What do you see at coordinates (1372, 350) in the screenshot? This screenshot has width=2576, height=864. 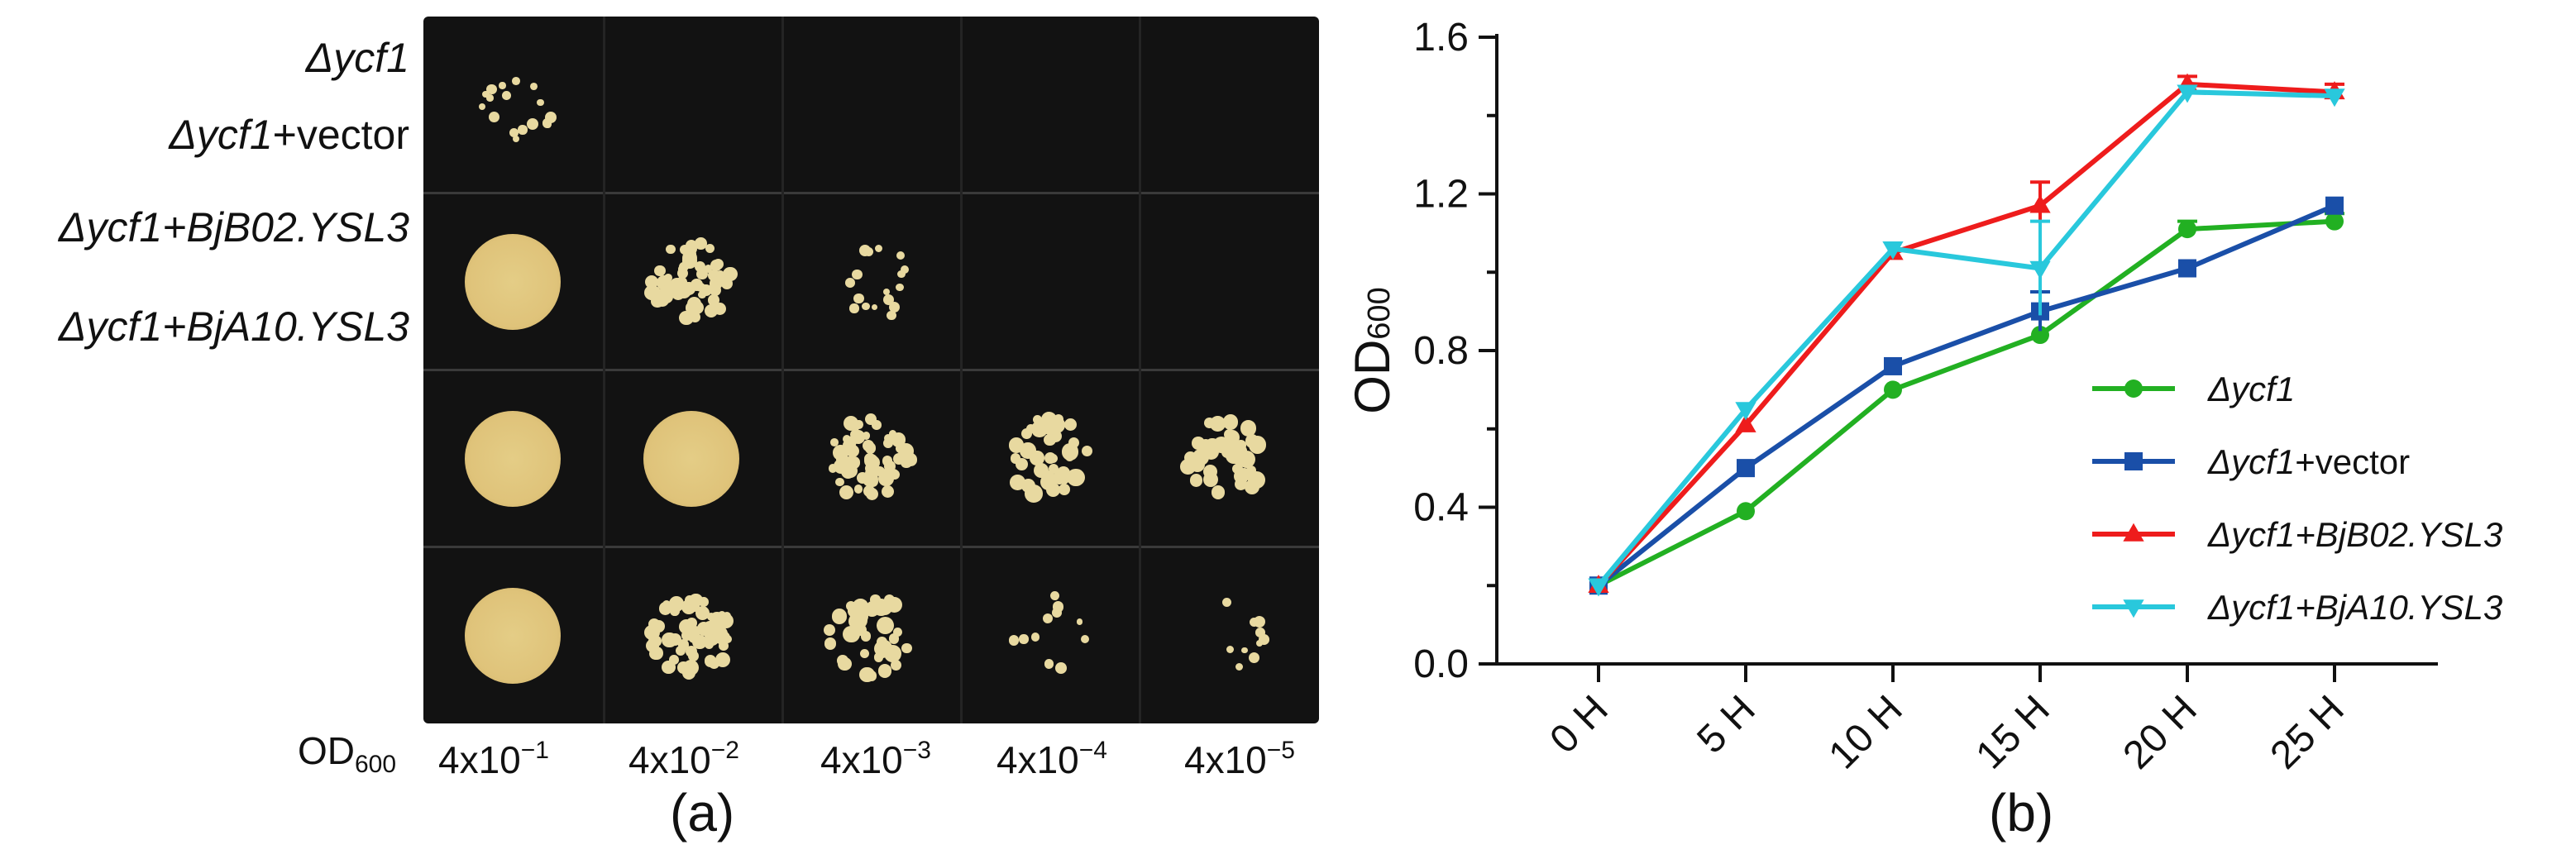 I see `y-axis-title: OD600` at bounding box center [1372, 350].